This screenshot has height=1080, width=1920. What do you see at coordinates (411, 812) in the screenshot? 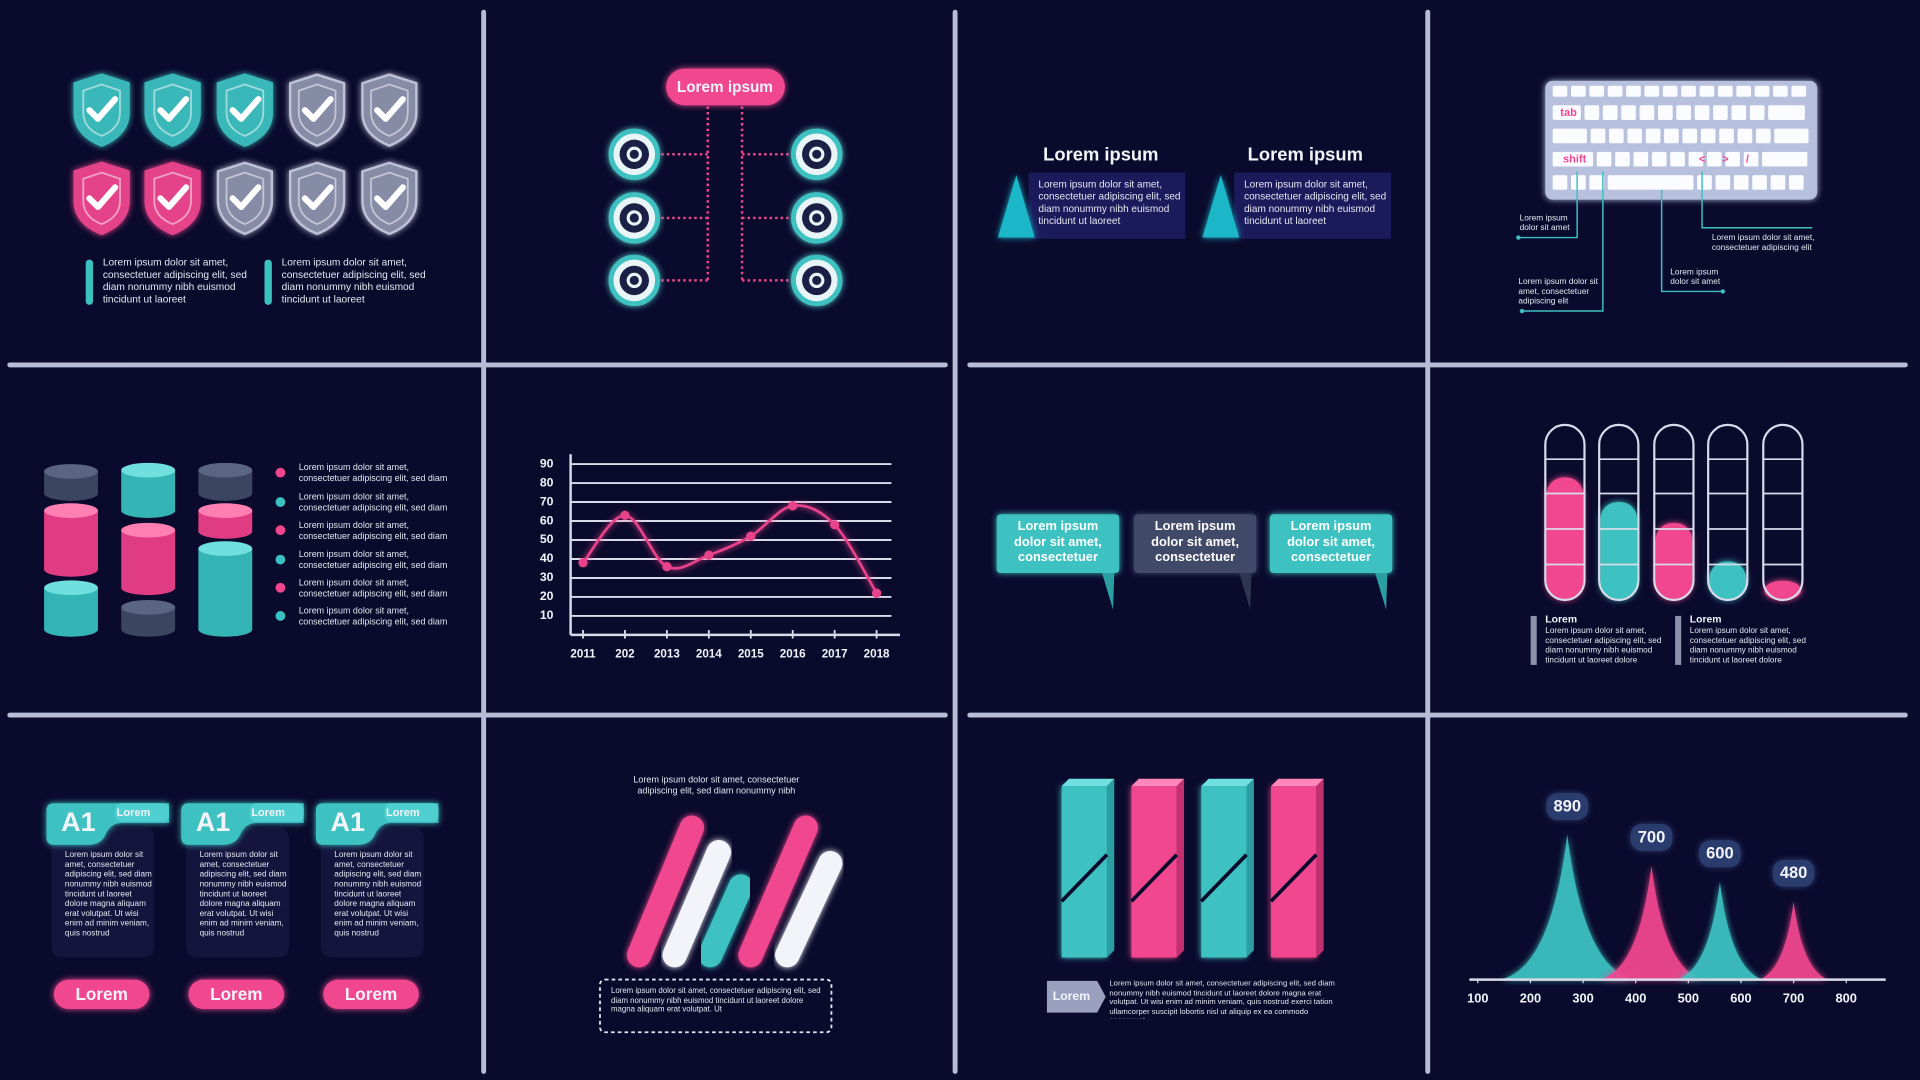
I see `card-tab` at bounding box center [411, 812].